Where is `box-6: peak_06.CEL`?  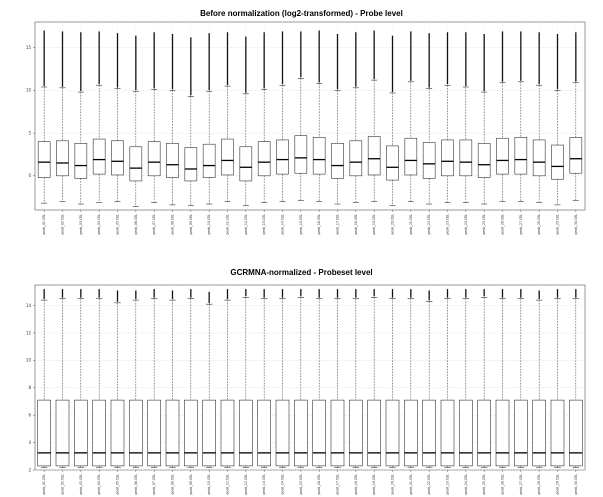
box-6: peak_06.CEL is located at coordinates (136, 128).